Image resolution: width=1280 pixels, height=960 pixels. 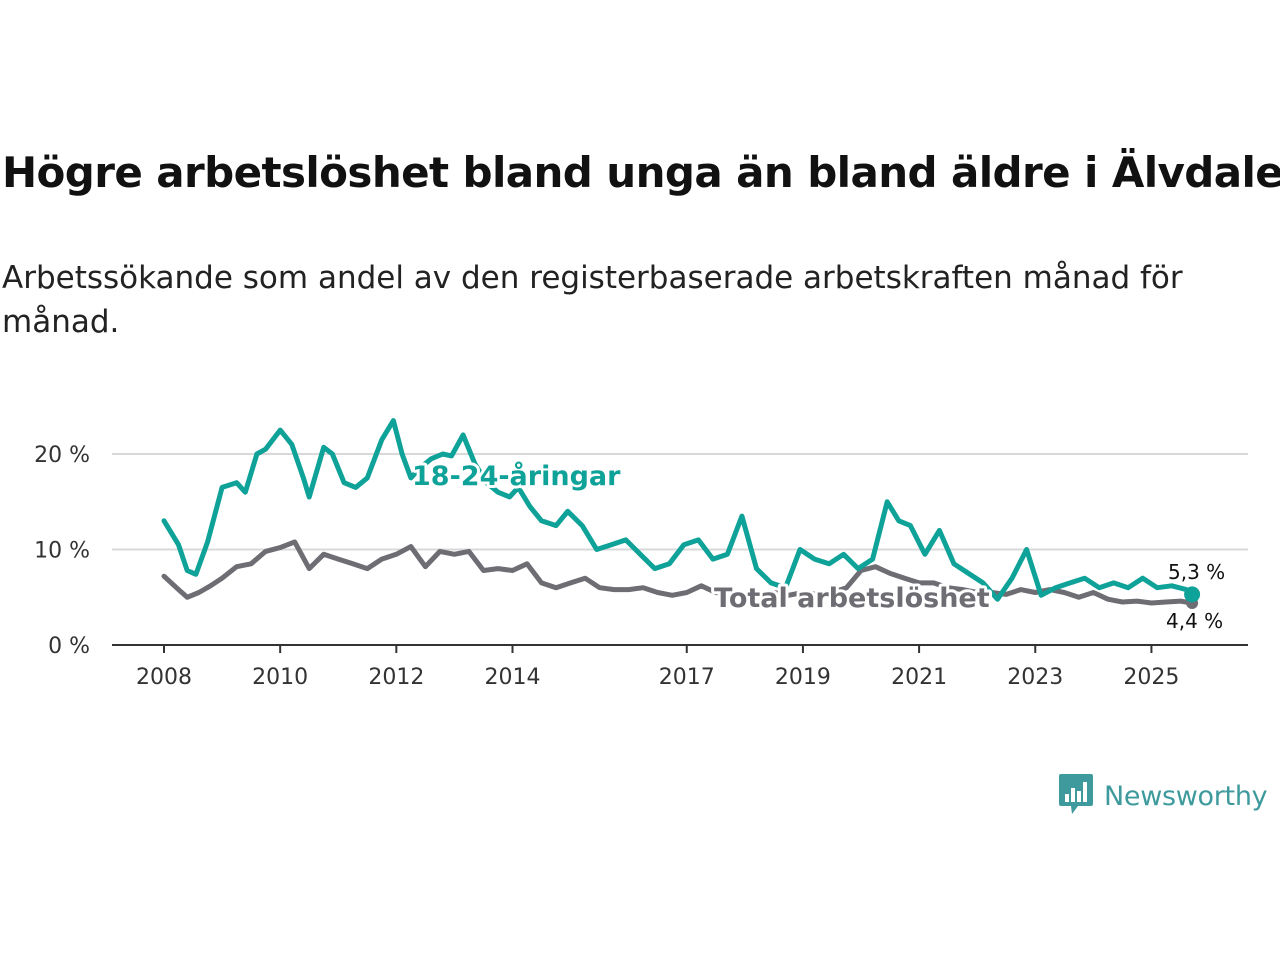 What do you see at coordinates (513, 677) in the screenshot?
I see `x-tick-label: 2014` at bounding box center [513, 677].